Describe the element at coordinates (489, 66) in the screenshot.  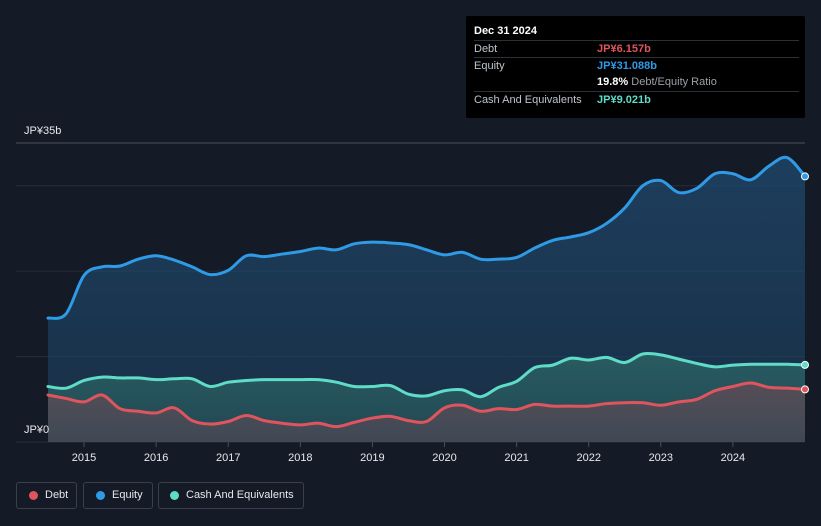
I see `tooltip-equity-label: Equity` at that location.